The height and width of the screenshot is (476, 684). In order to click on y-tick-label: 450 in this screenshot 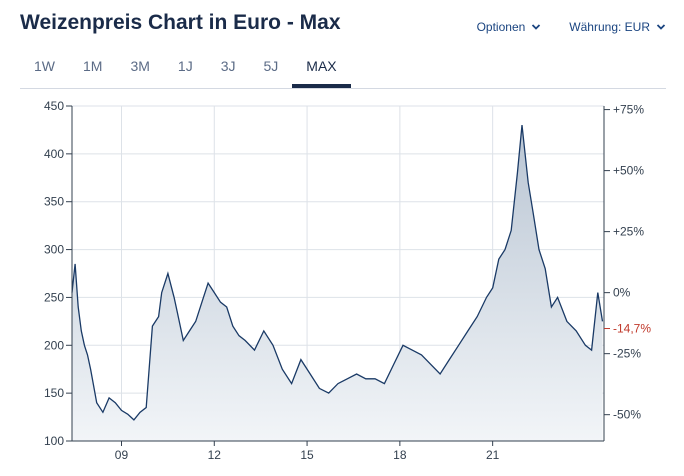, I will do `click(54, 106)`.